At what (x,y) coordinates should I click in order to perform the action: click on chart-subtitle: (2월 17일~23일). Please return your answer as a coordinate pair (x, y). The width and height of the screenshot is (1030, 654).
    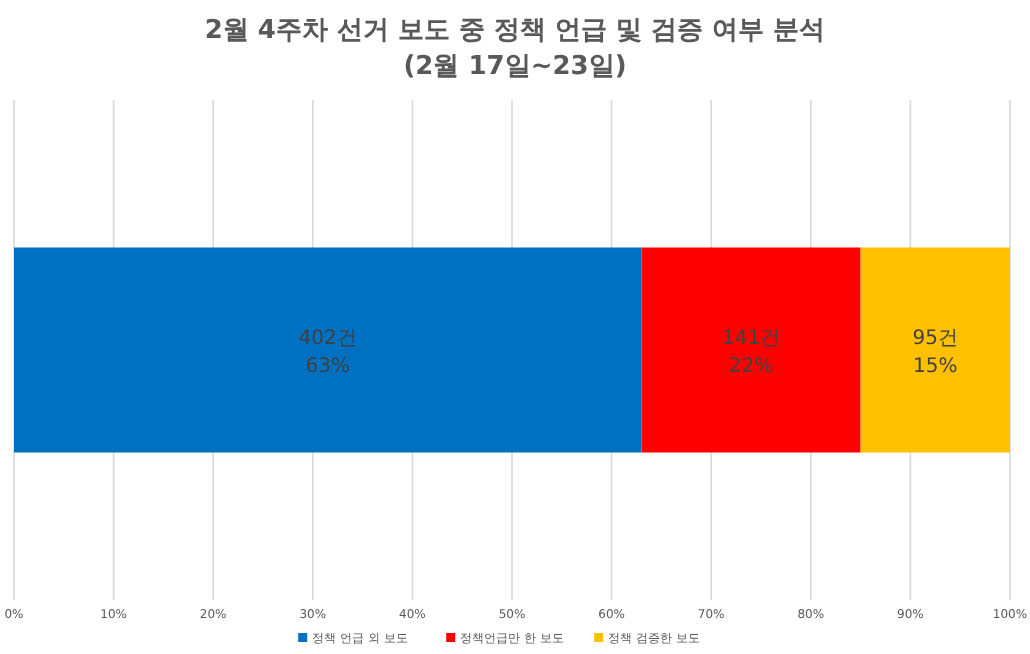
    Looking at the image, I should click on (515, 67).